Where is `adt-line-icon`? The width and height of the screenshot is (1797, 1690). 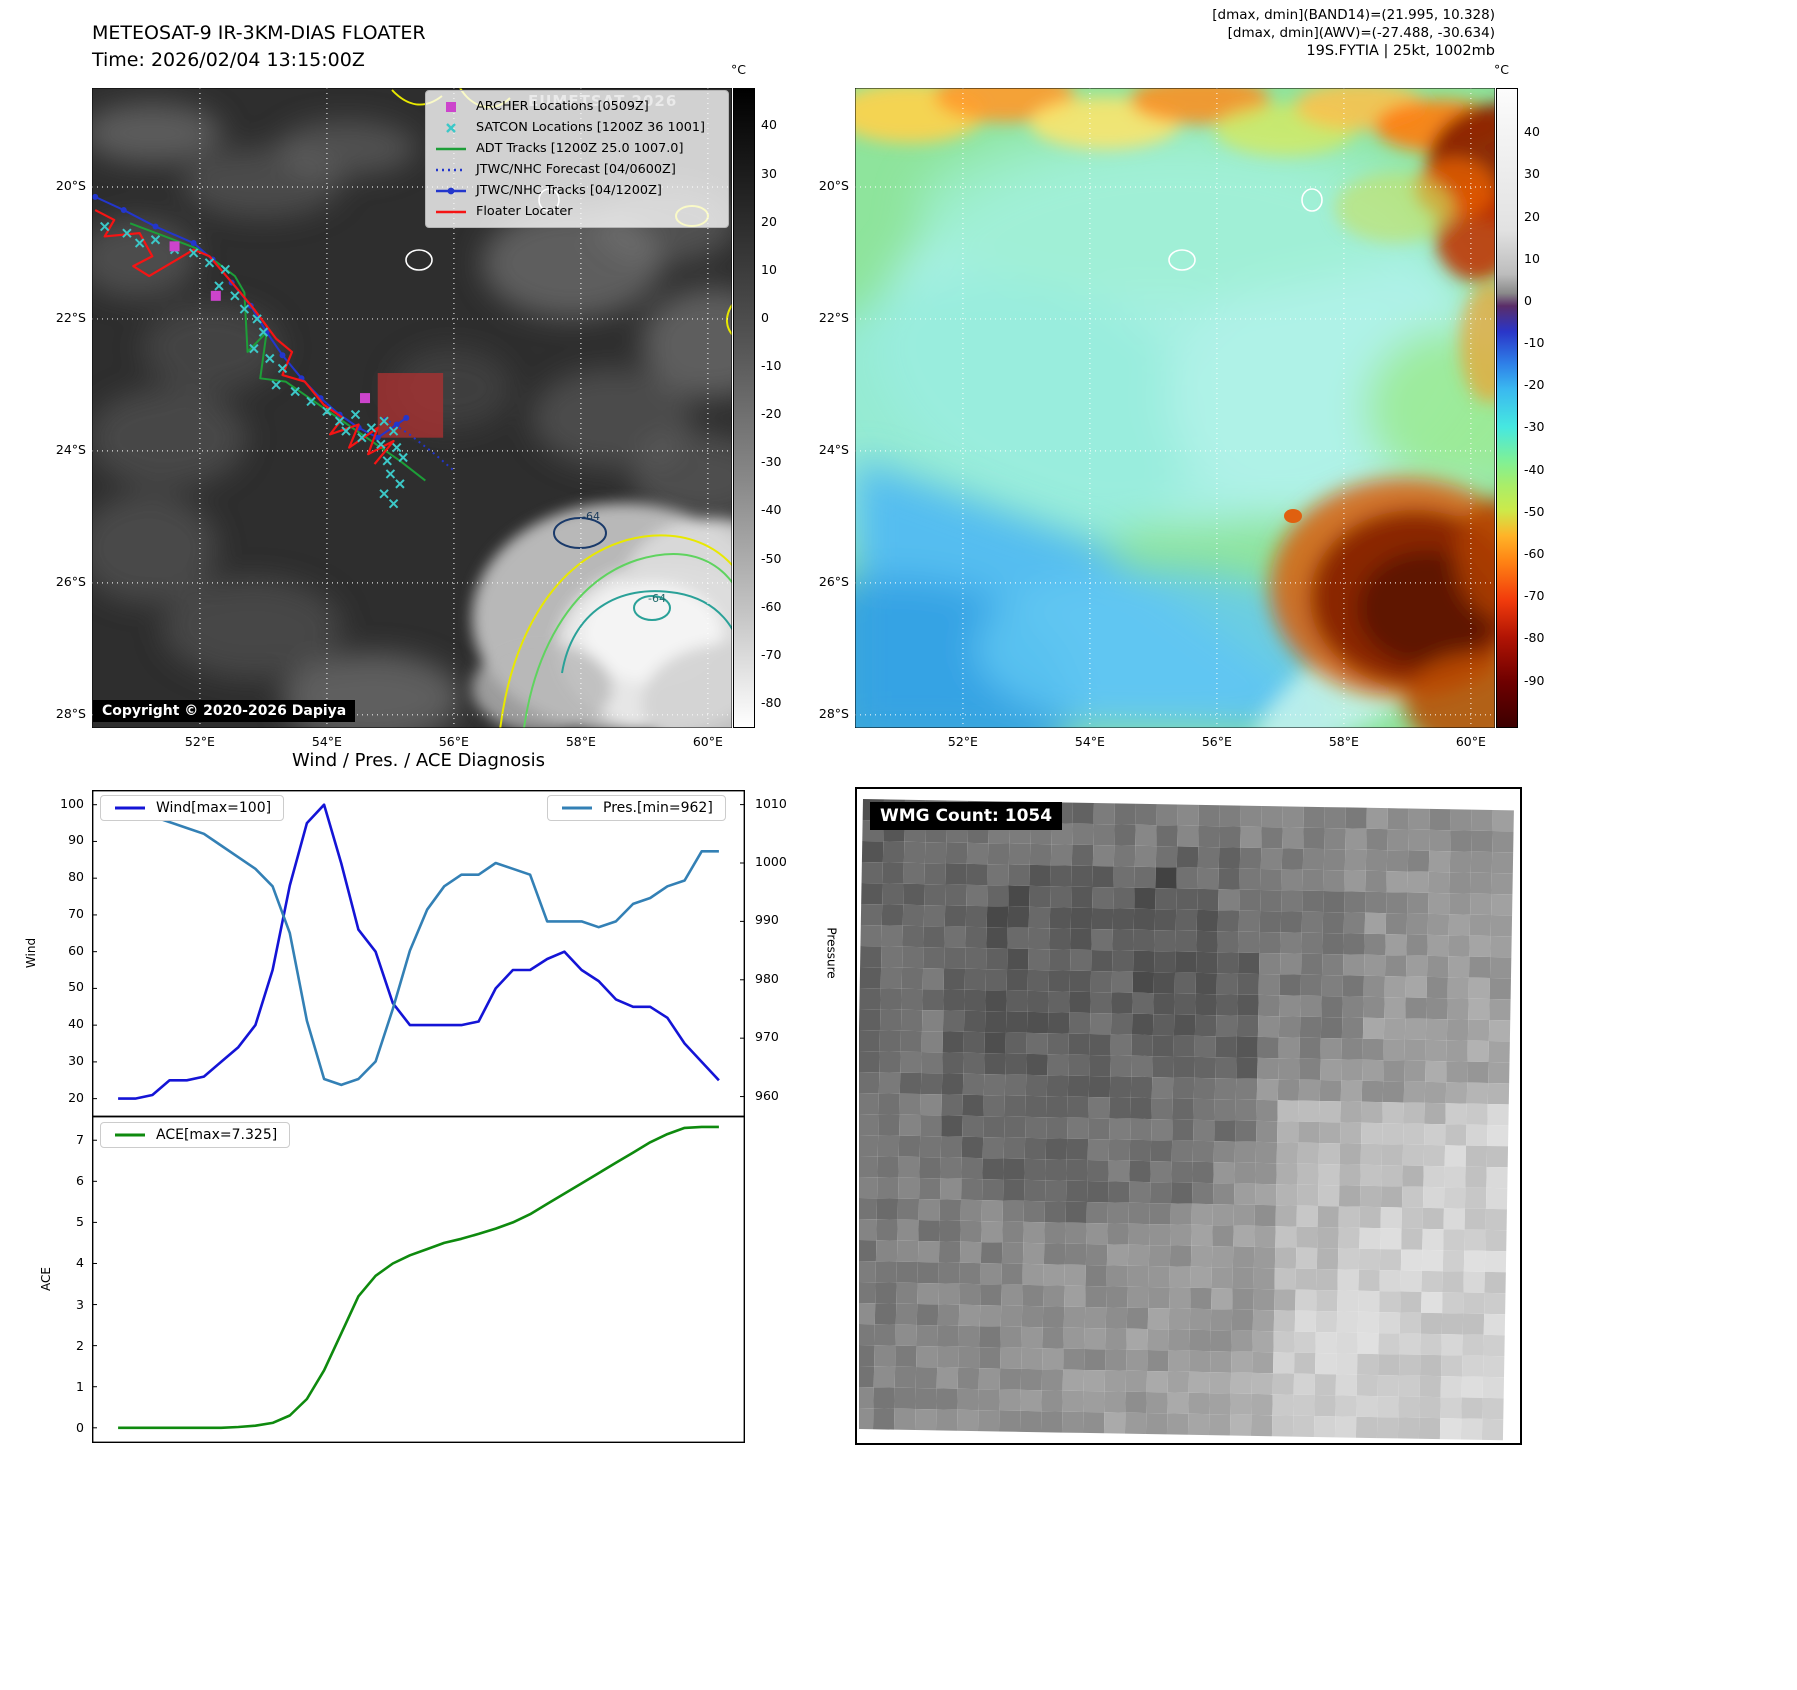 adt-line-icon is located at coordinates (451, 148).